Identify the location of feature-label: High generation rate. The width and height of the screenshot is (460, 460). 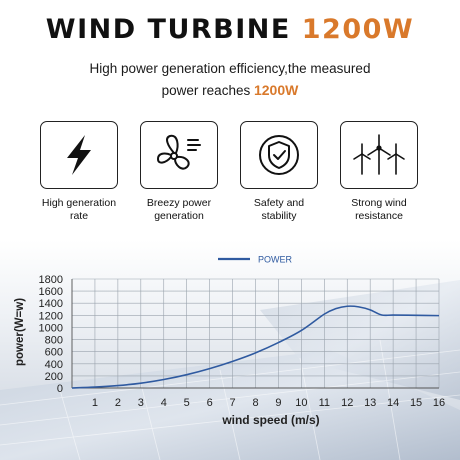
(79, 209).